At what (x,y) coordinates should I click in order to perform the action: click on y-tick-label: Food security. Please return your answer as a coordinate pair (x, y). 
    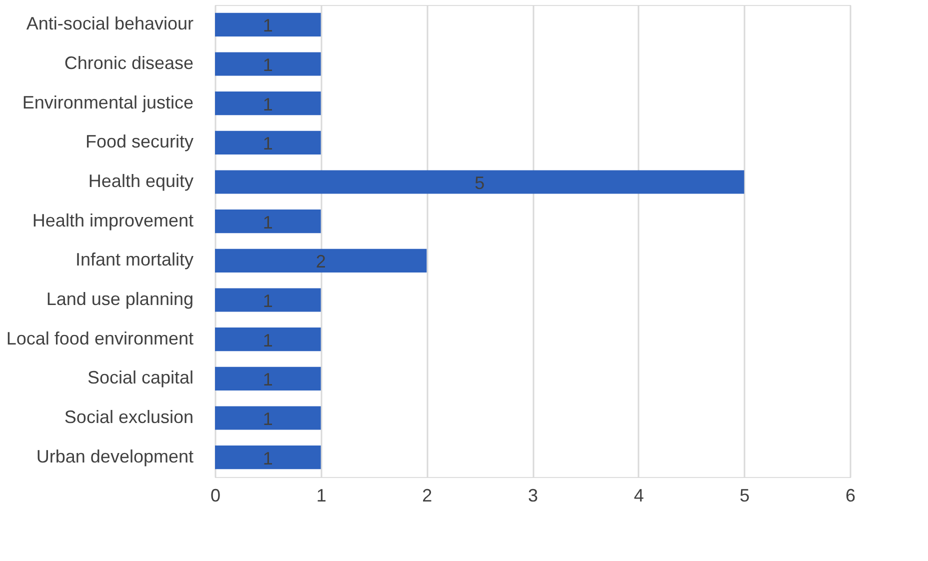
    Looking at the image, I should click on (139, 142).